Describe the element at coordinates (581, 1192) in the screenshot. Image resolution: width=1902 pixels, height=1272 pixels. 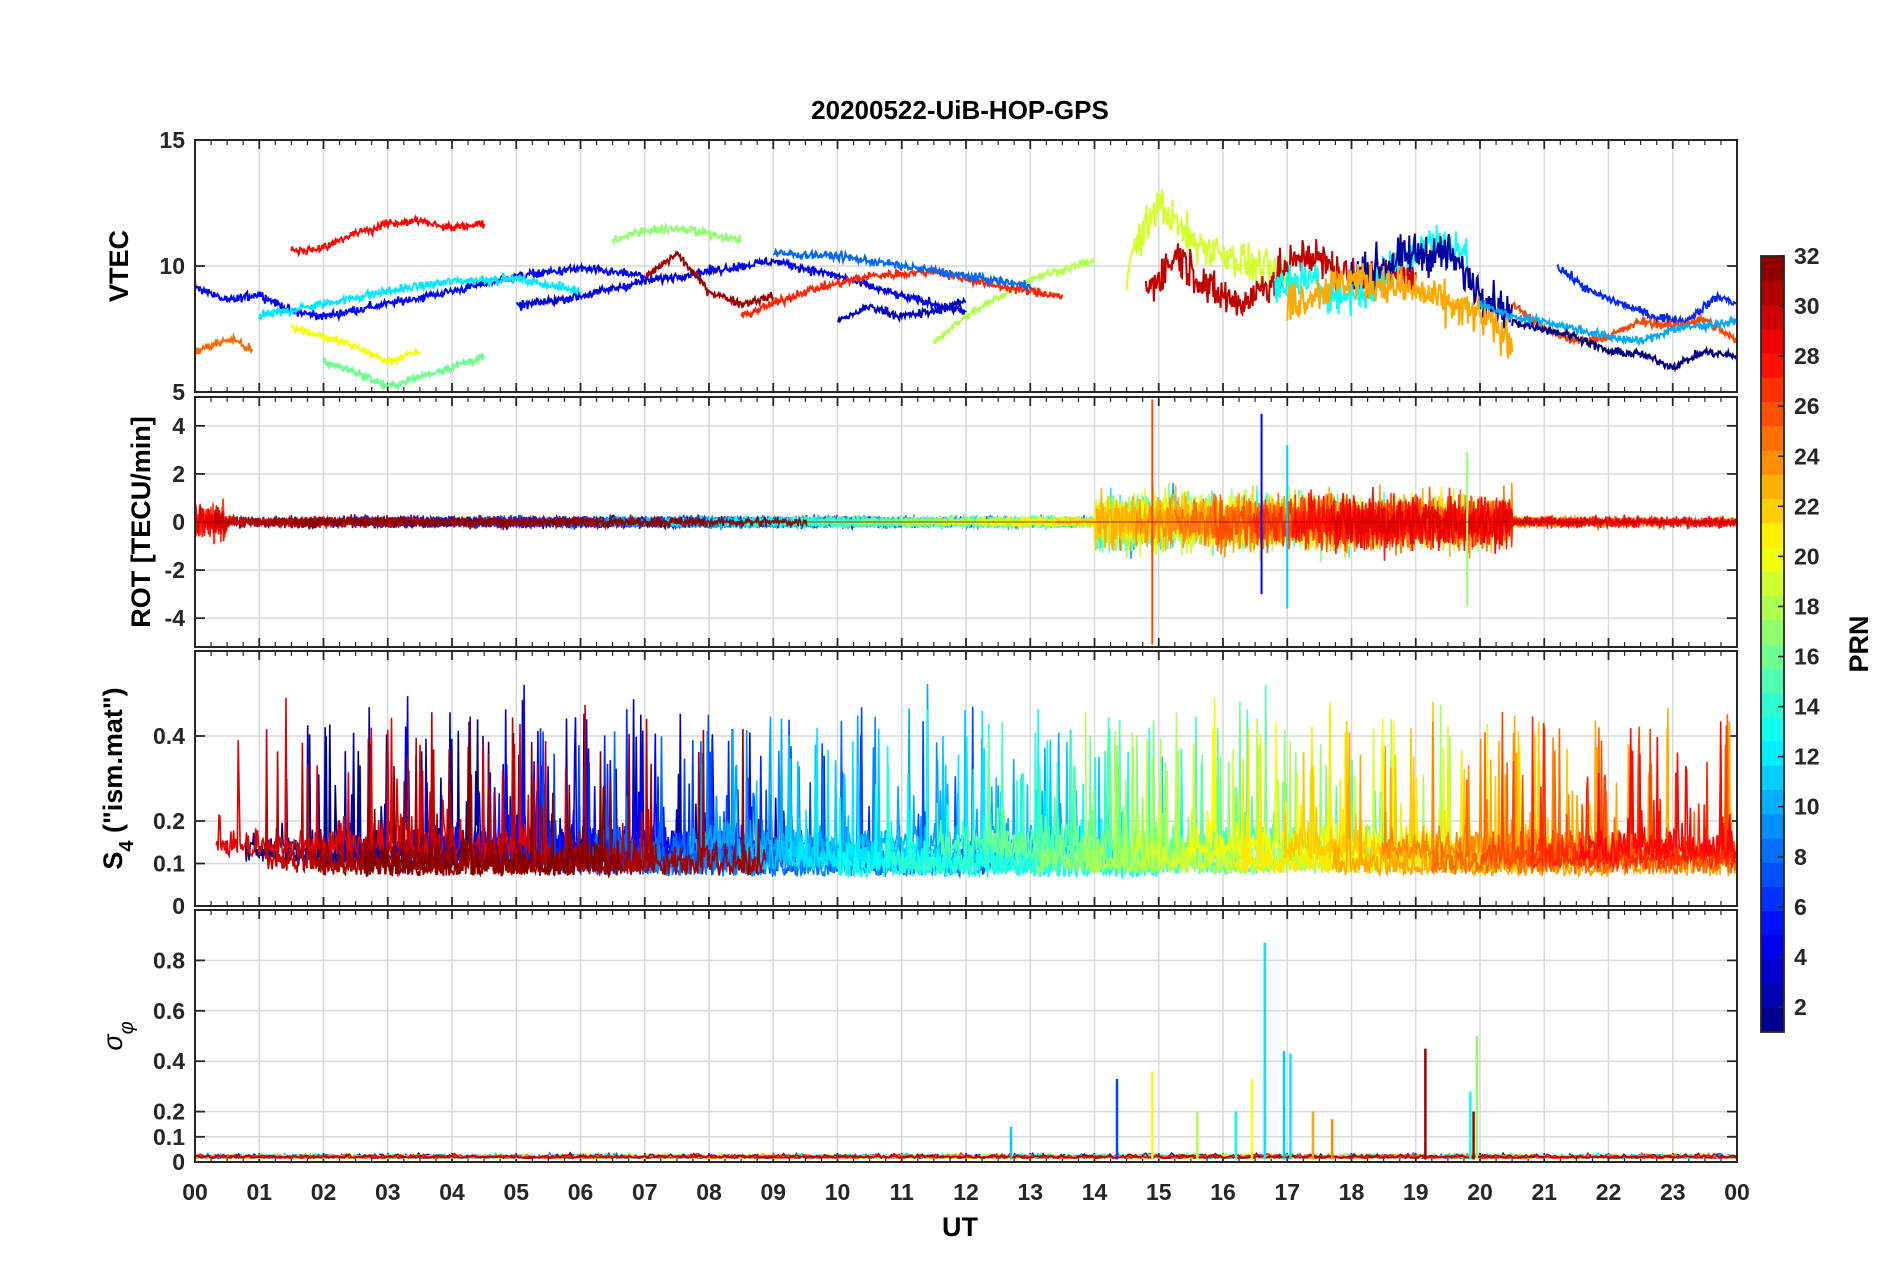
I see `x-tick-label: 06` at that location.